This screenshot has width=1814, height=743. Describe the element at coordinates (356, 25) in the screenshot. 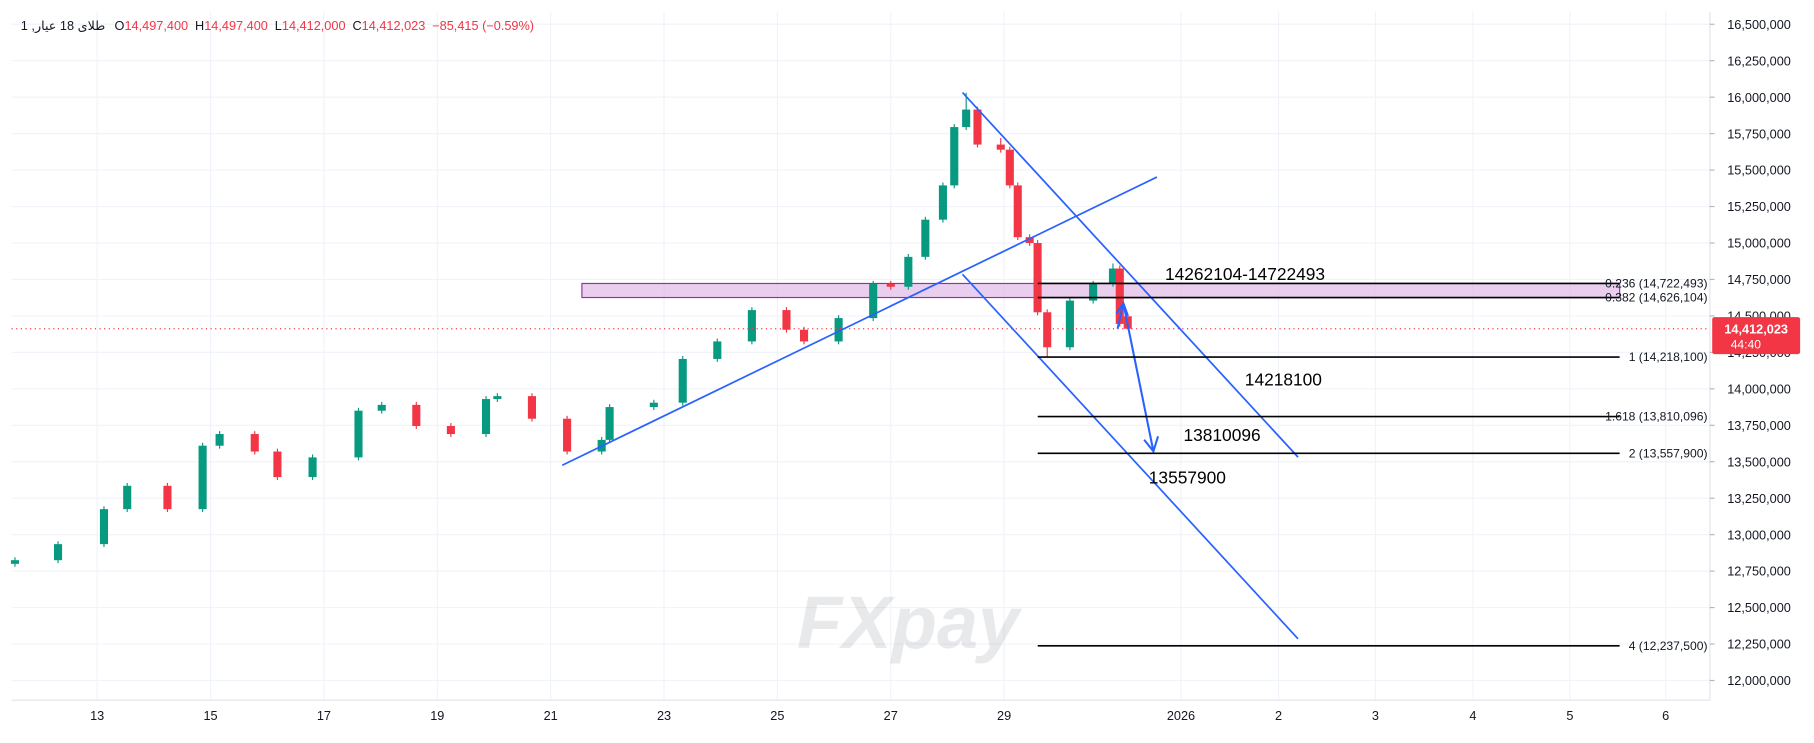

I see `ohlc-label: C` at that location.